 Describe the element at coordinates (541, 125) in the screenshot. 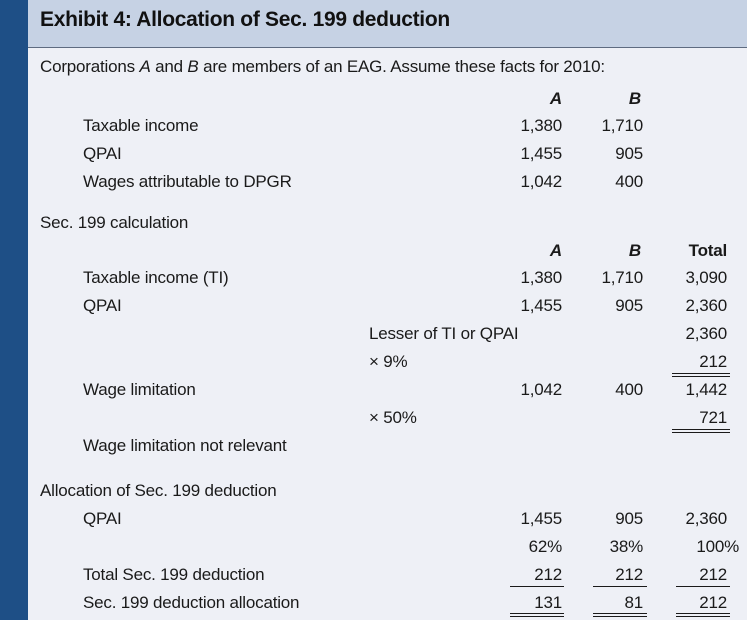

I see `facts-row-a-value: 1,380` at that location.